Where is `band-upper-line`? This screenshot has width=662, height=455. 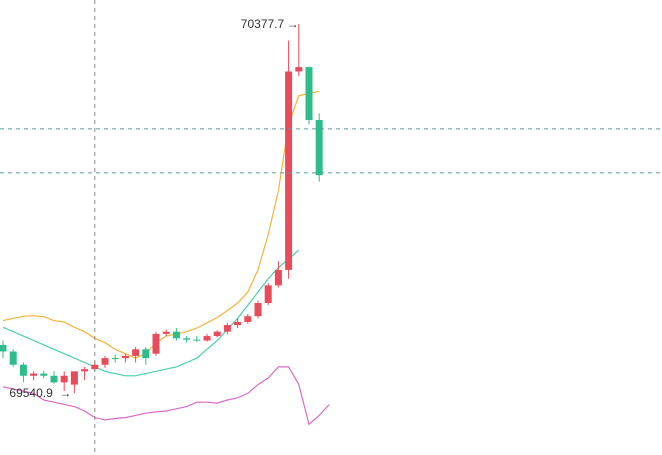
band-upper-line is located at coordinates (151, 313).